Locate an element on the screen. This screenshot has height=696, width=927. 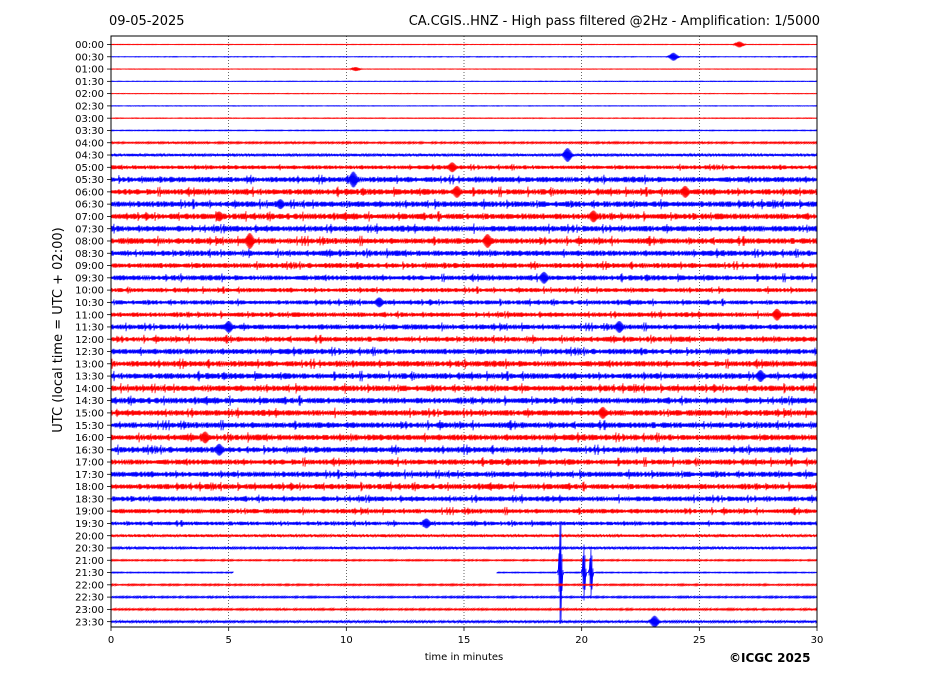
y-tick-label: 07:00 is located at coordinates (89, 217).